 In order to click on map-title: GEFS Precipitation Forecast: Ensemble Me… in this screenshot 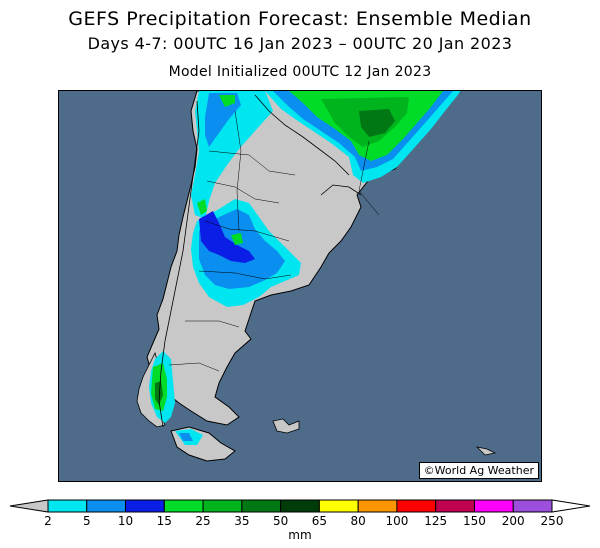, I will do `click(300, 19)`.